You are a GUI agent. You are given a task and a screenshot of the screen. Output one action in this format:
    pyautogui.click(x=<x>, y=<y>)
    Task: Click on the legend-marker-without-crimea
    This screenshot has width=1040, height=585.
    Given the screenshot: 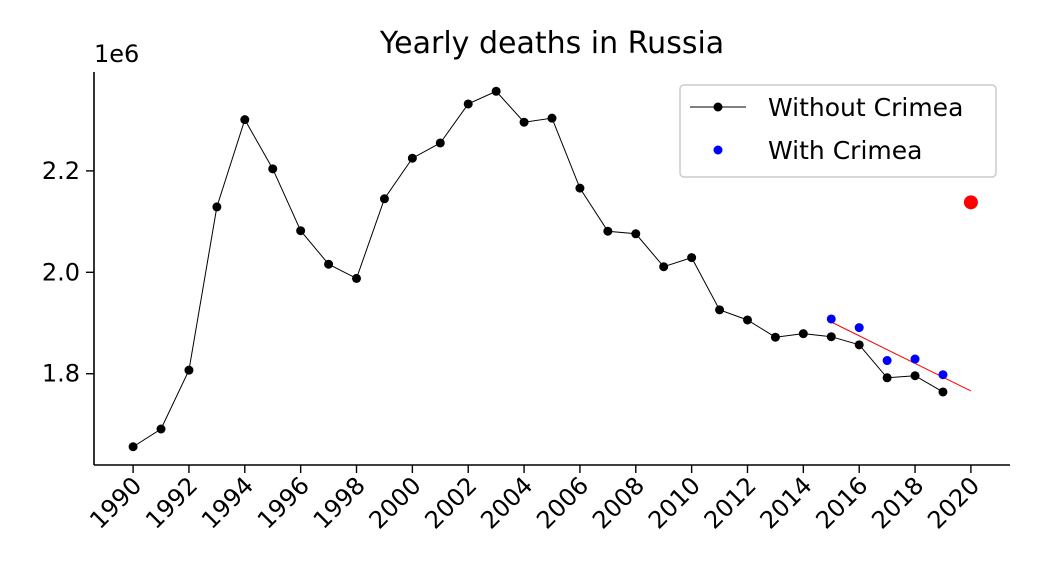 What is the action you would take?
    pyautogui.click(x=718, y=107)
    